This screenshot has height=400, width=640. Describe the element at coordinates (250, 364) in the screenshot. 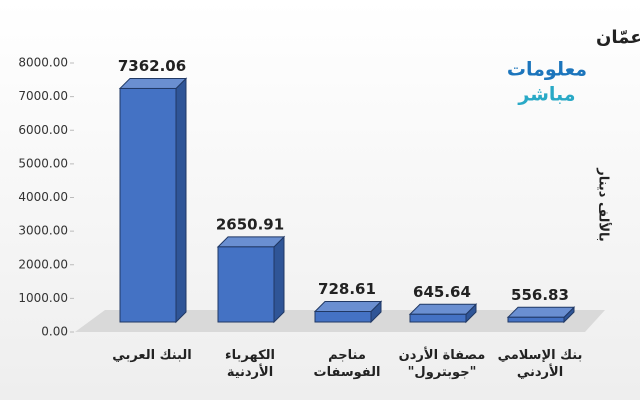

I see `x-tick-label: الكهرباء الأردنية` at that location.